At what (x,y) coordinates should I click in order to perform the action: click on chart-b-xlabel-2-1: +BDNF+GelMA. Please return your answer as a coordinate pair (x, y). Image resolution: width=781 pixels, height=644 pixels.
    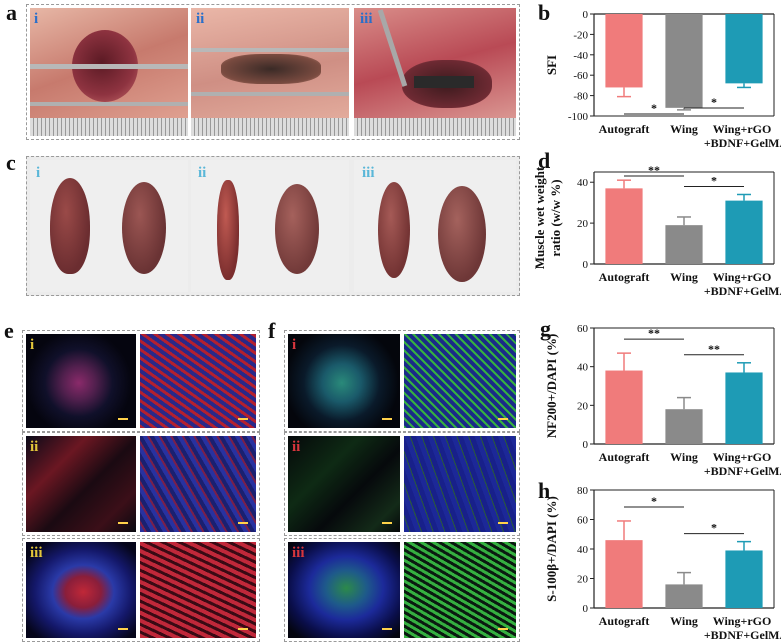
    Looking at the image, I should click on (742, 143).